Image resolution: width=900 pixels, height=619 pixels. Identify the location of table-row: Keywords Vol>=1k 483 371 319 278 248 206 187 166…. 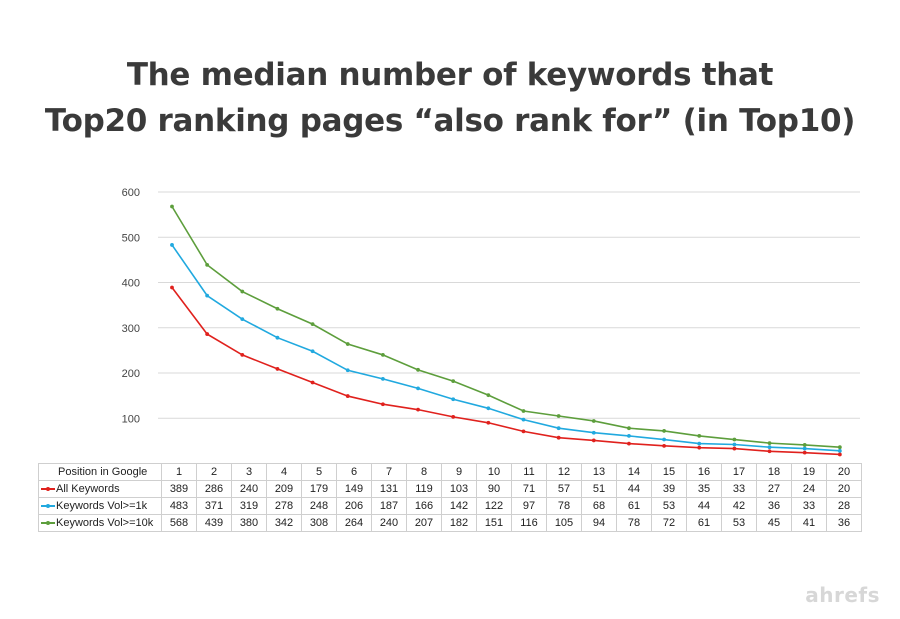
(450, 506).